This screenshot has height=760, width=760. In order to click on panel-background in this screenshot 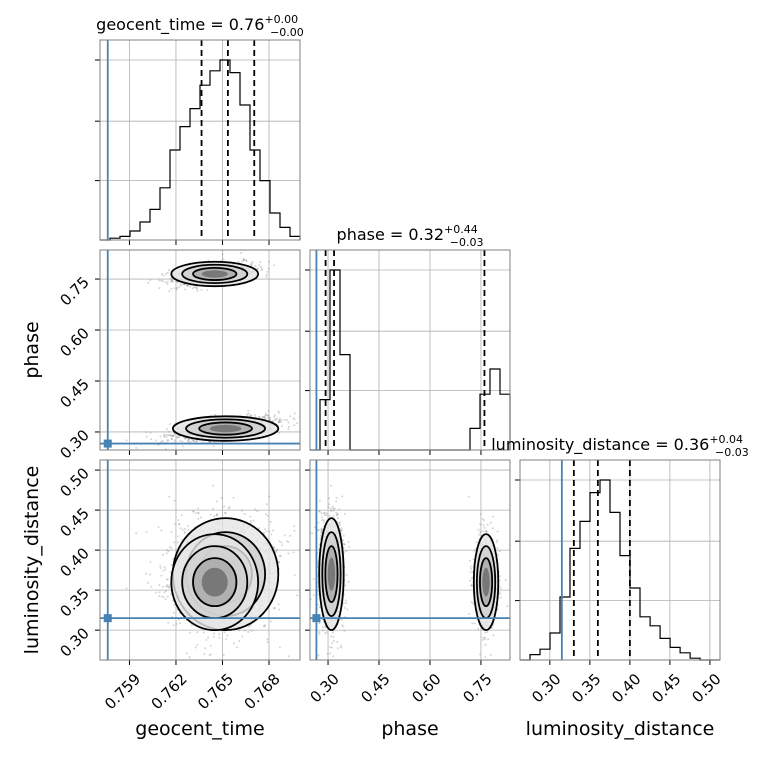, I will do `click(200, 140)`.